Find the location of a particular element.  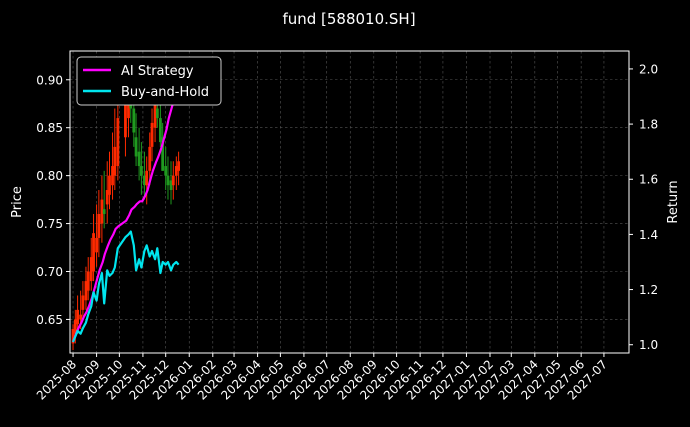

y-right-tick-label: 2.0 is located at coordinates (648, 69).